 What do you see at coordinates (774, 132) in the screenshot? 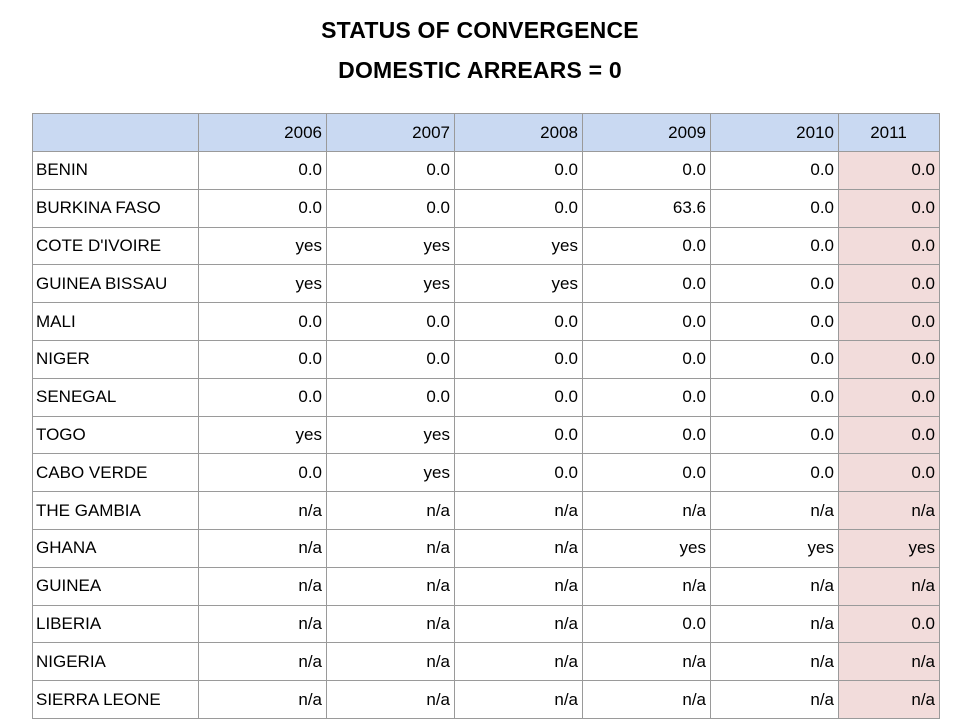
I see `header-cell-year: 2010` at bounding box center [774, 132].